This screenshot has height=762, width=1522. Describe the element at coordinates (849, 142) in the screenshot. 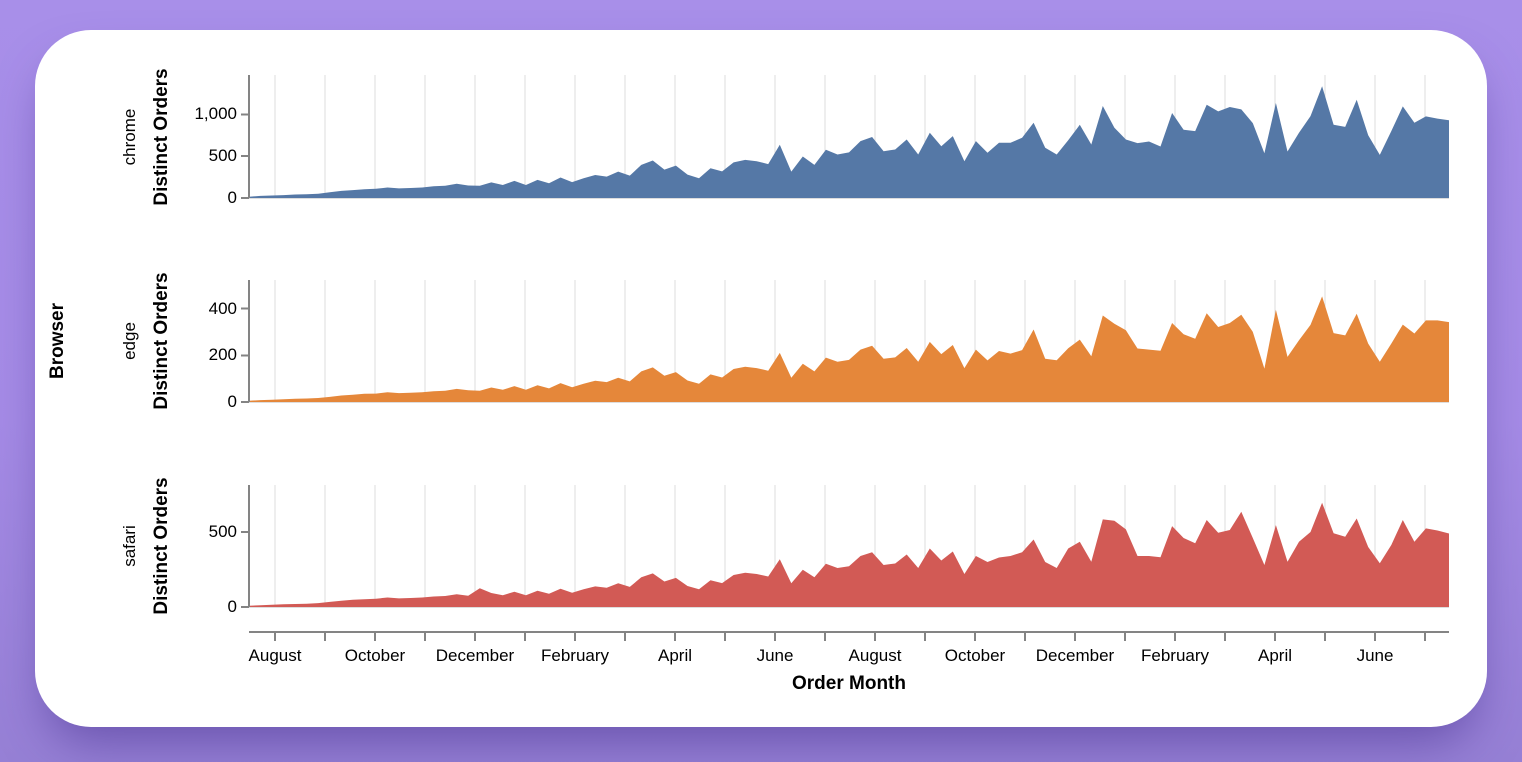

I see `area-chrome` at that location.